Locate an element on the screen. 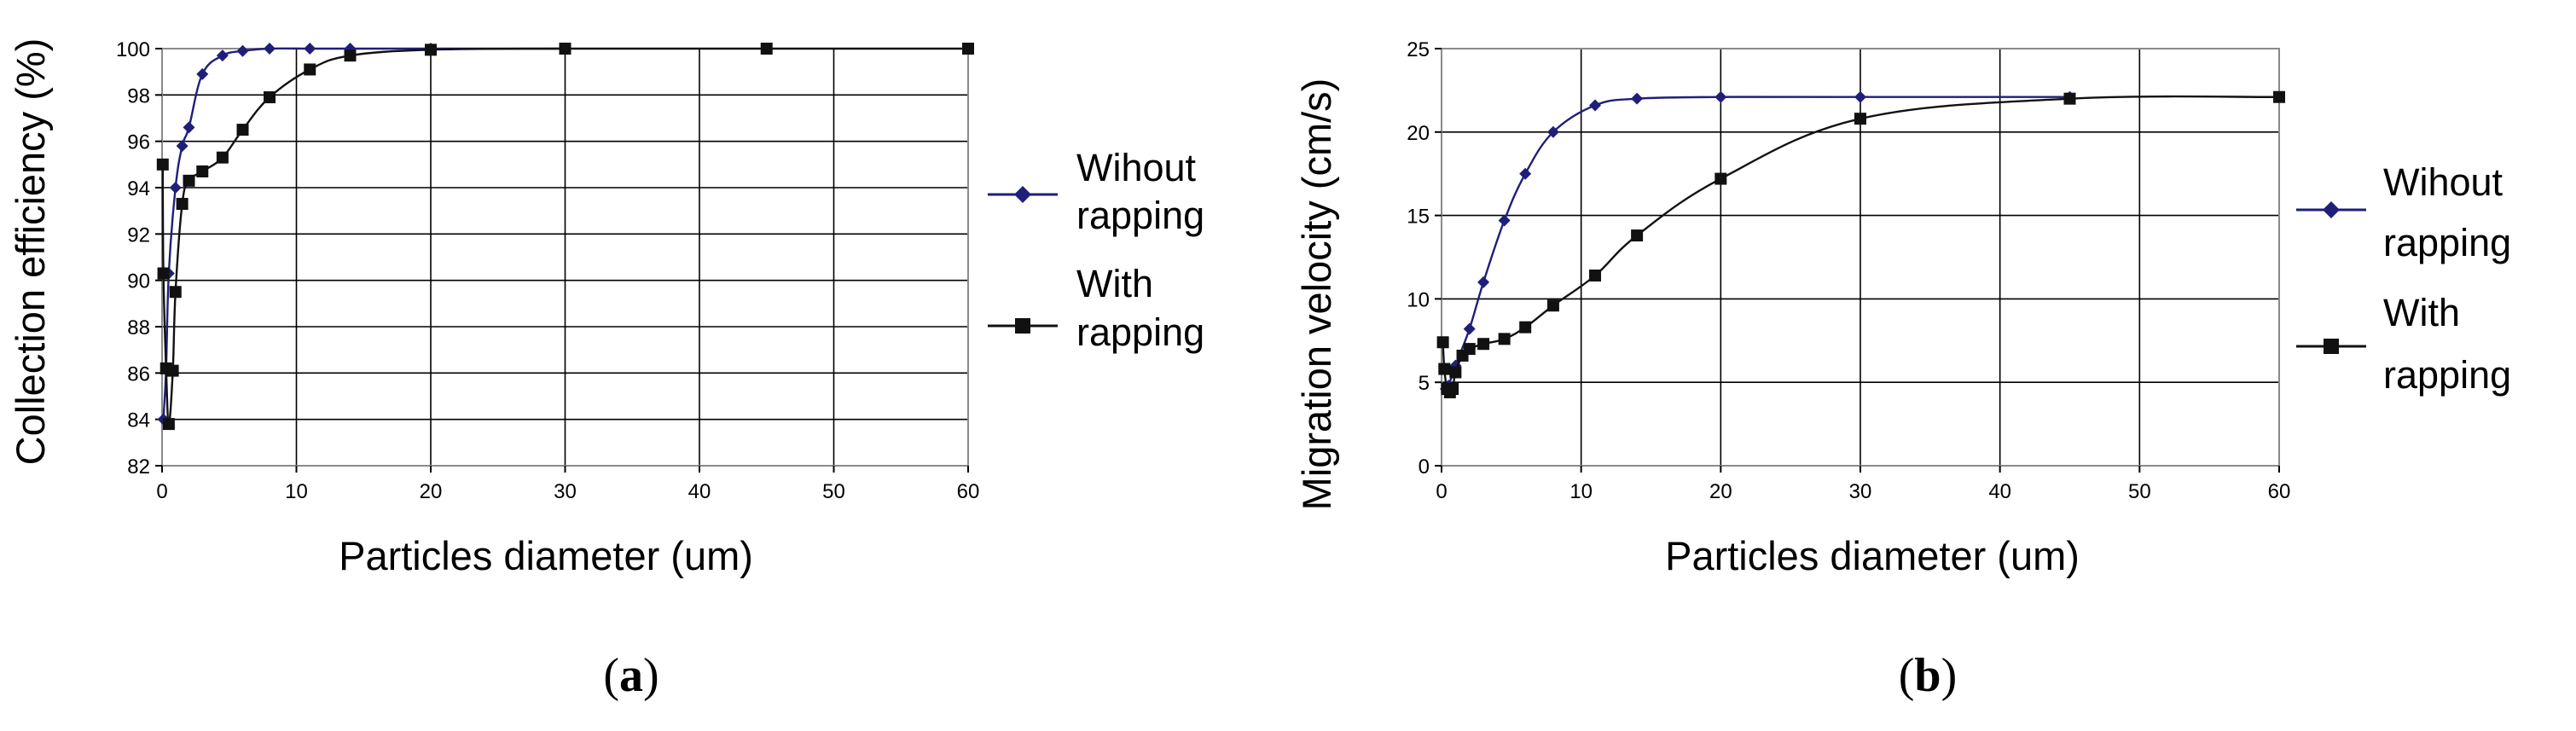 The image size is (2576, 731). chart-a-legend-item-without-rapping: Wihout rapping is located at coordinates (1096, 191).